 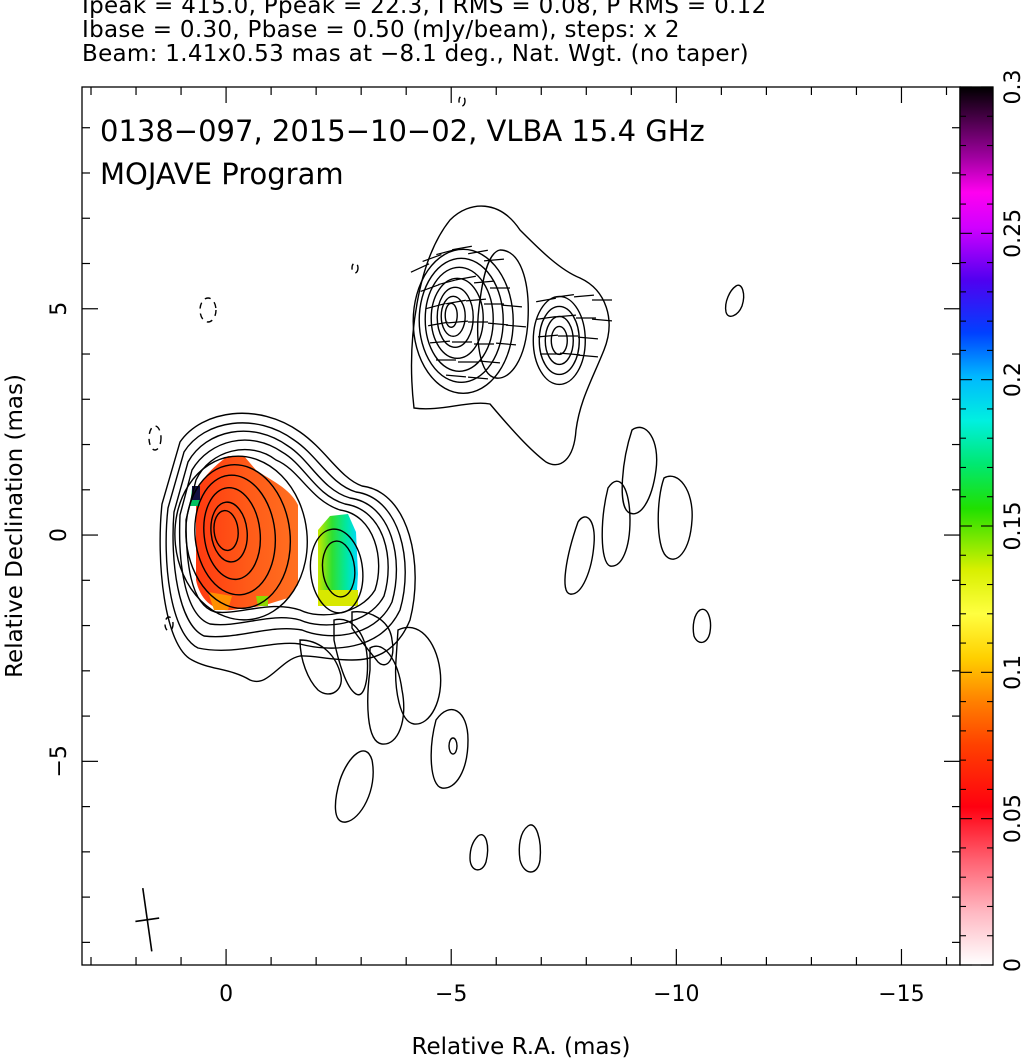 What do you see at coordinates (402, 131) in the screenshot?
I see `plot-title-source: 0138−097, 2015−10−02, VLBA 15.4 GHz` at bounding box center [402, 131].